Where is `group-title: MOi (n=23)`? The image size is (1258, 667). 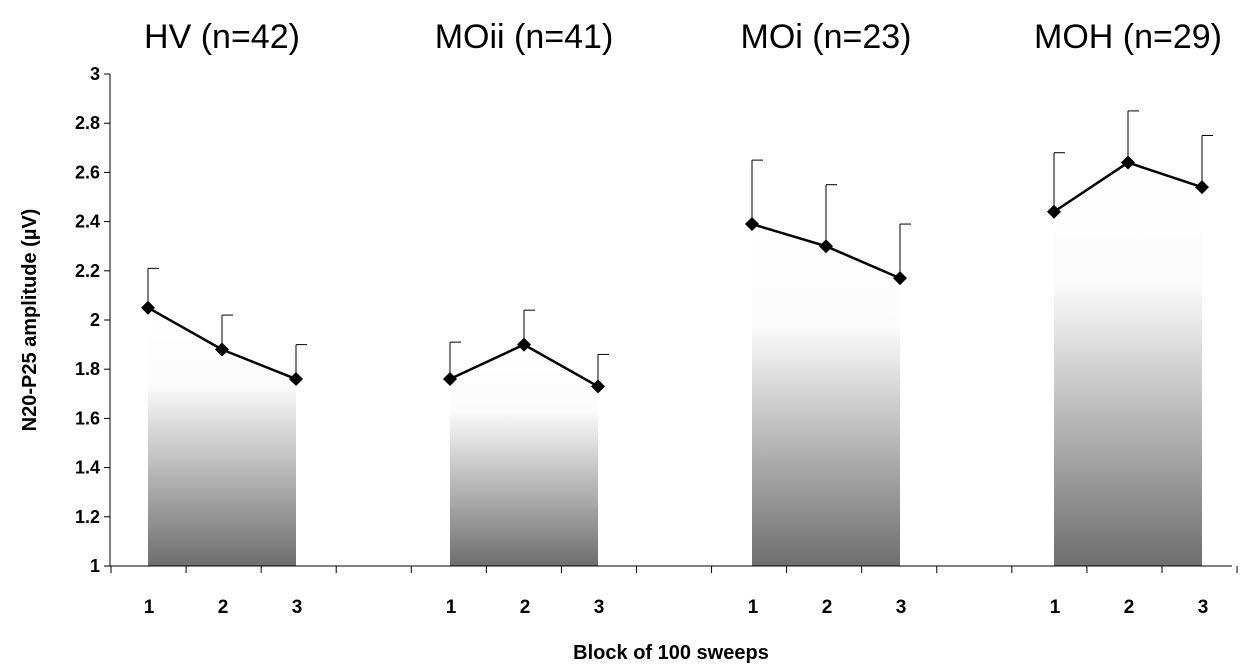
group-title: MOi (n=23) is located at coordinates (826, 37).